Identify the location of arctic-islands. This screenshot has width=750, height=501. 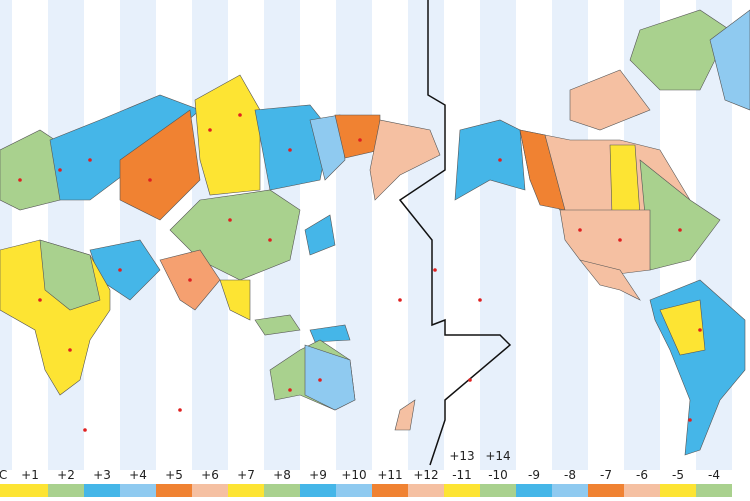
(610, 100).